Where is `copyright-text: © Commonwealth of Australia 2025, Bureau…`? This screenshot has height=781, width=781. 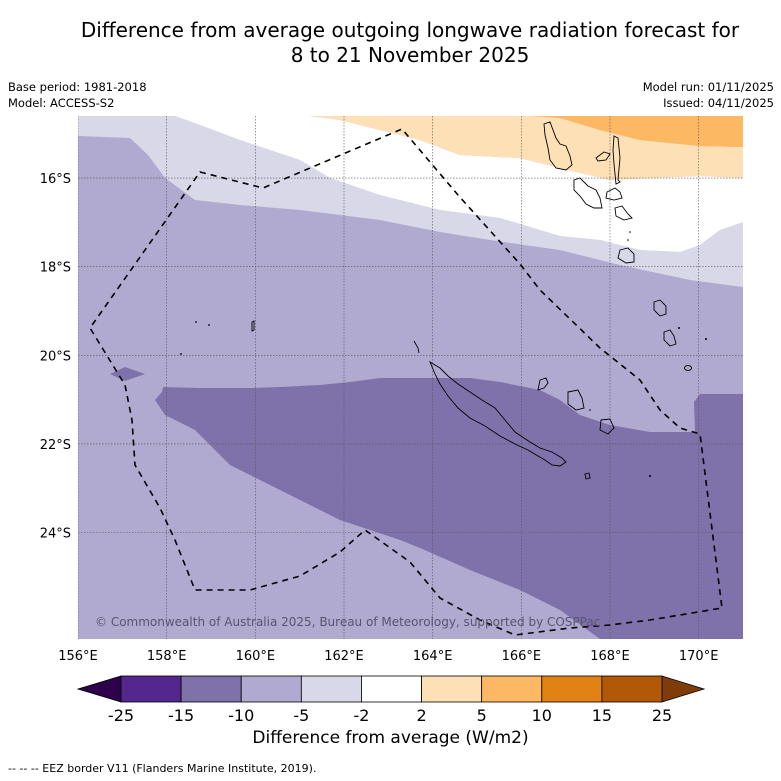 copyright-text: © Commonwealth of Australia 2025, Bureau… is located at coordinates (347, 622).